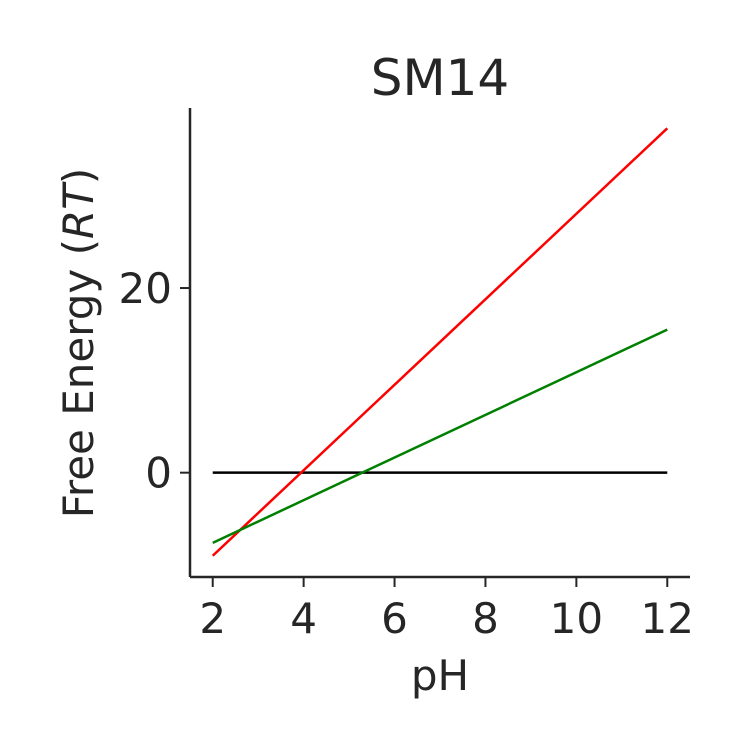  I want to click on x-ticks: 2 4 6 8 10 12, so click(446, 610).